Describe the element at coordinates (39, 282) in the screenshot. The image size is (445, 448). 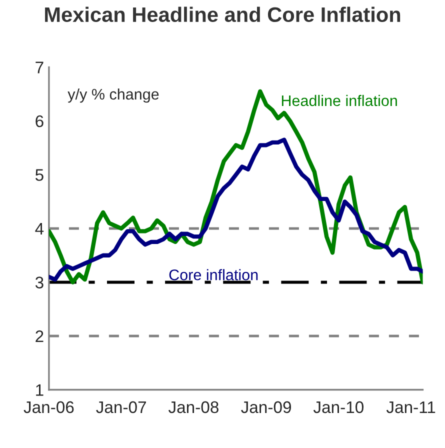
I see `y-tick-label: 3` at that location.